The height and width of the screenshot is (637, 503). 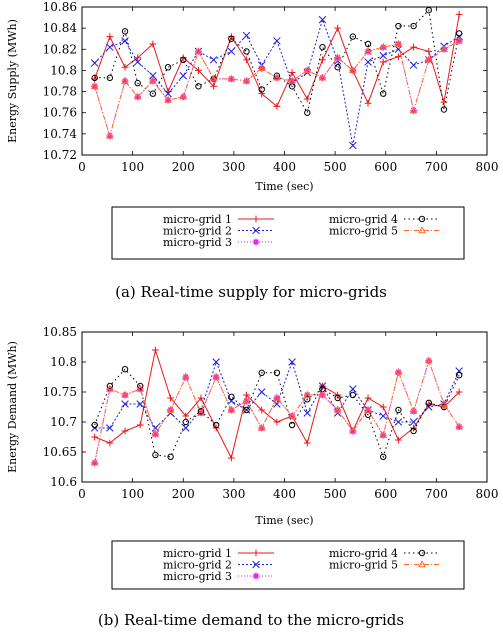 I want to click on y-tick-label: 10.85, so click(x=60, y=332).